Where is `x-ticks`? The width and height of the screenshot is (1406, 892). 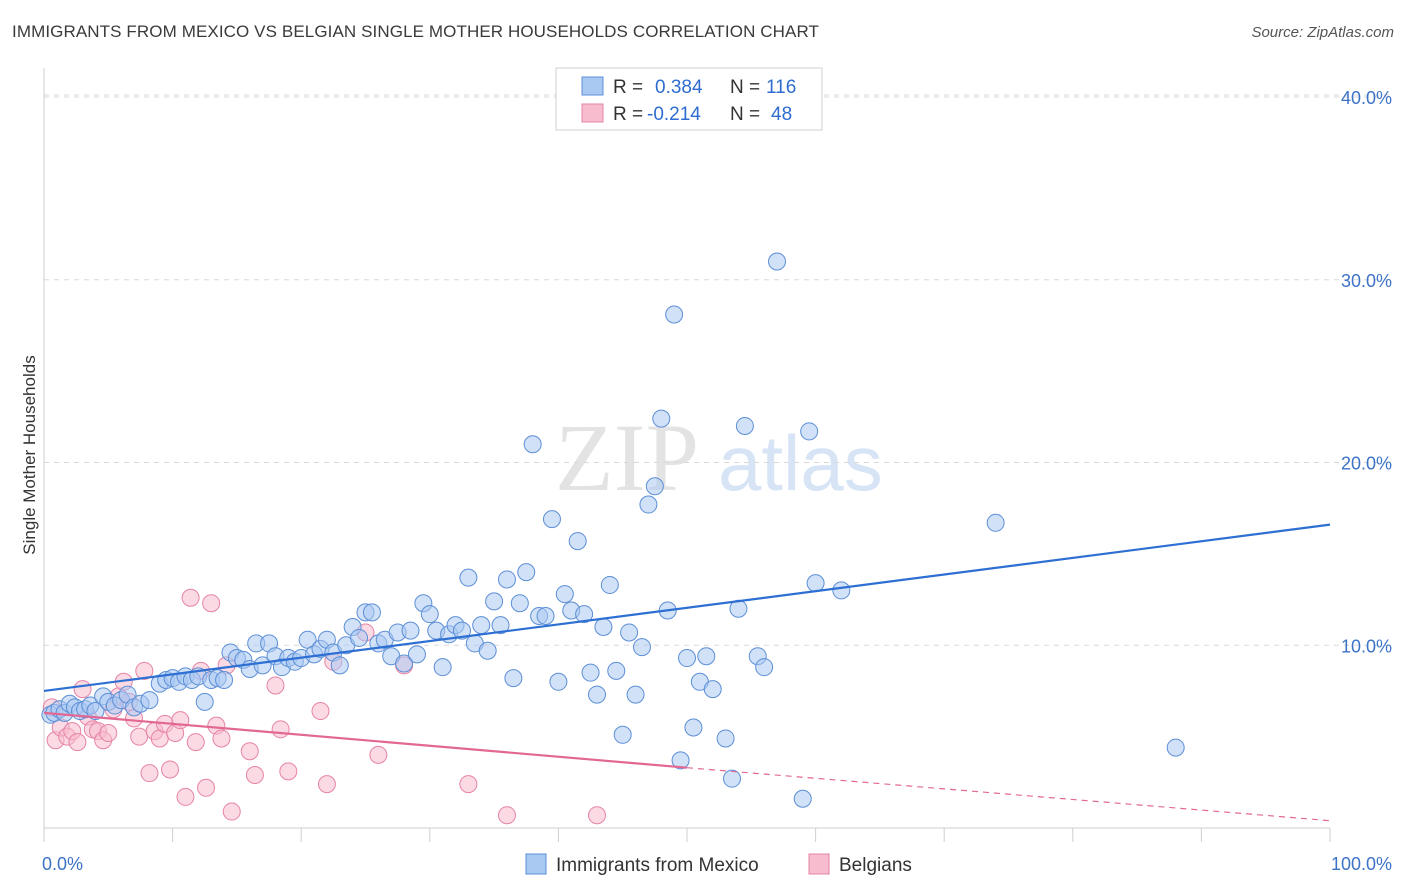 x-ticks is located at coordinates (687, 835).